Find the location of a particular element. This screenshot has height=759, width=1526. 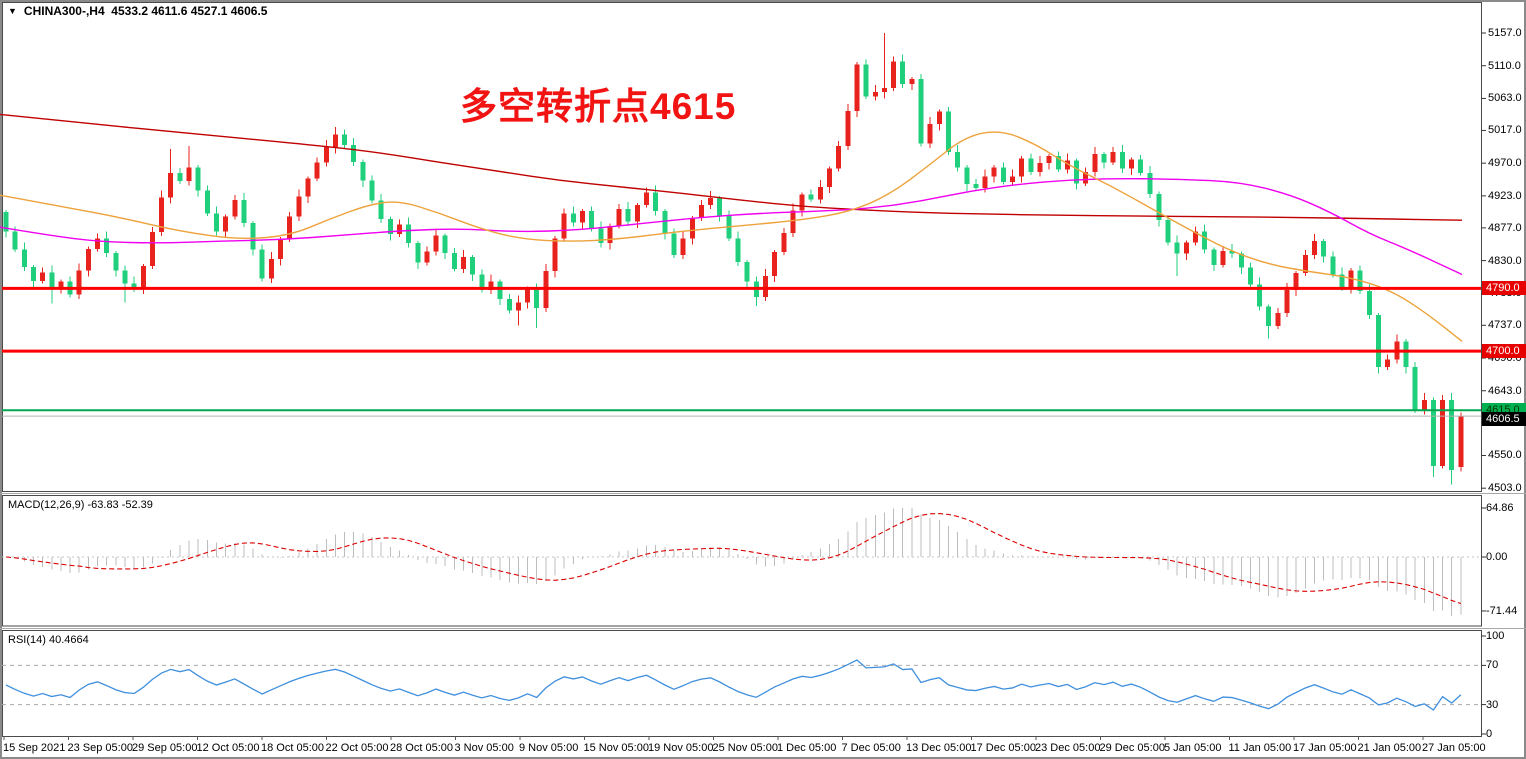

price-axis-label: 5063.0 is located at coordinates (1505, 98).